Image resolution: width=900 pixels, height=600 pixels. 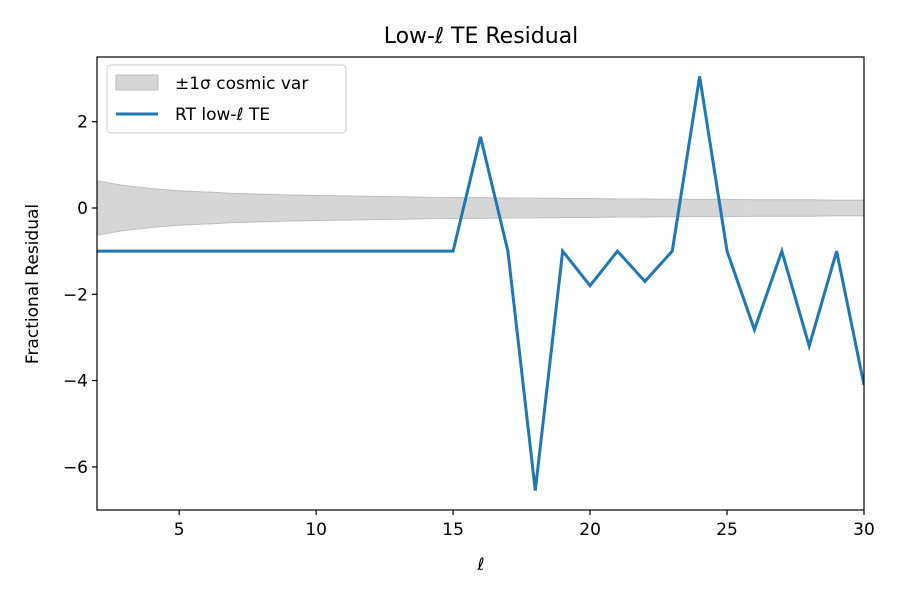 What do you see at coordinates (864, 530) in the screenshot?
I see `x-tick-label: 30` at bounding box center [864, 530].